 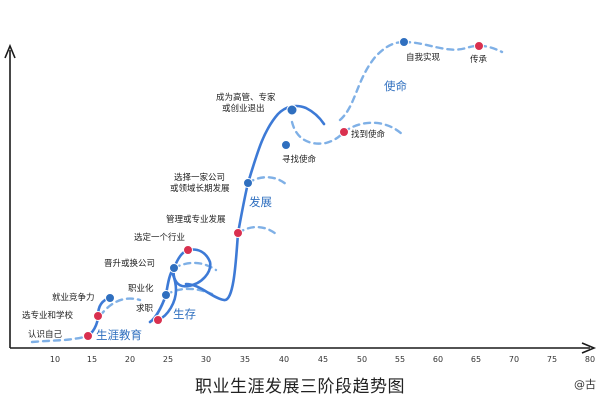 I want to click on point-renshi, so click(x=88, y=336).